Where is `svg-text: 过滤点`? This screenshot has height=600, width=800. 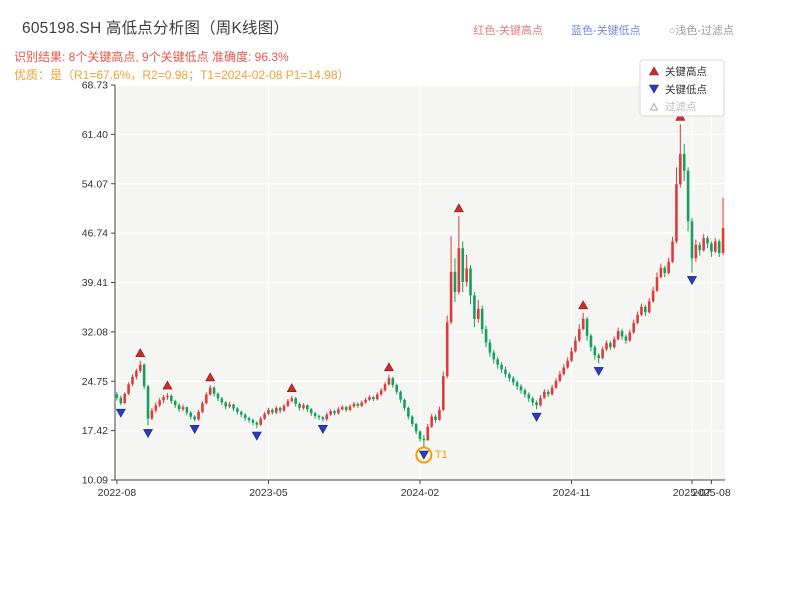 svg-text: 过滤点 is located at coordinates (681, 106).